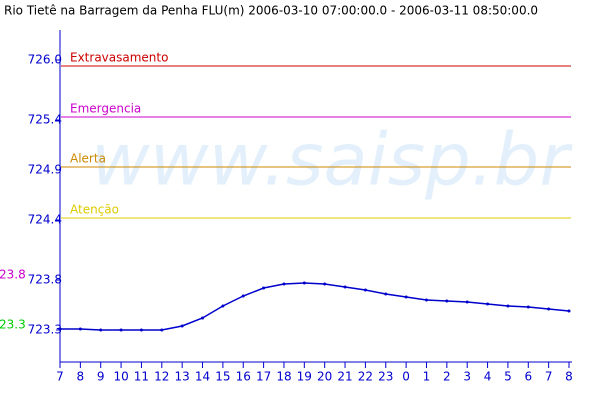 This screenshot has width=600, height=400. I want to click on x-tick-label: 0, so click(406, 377).